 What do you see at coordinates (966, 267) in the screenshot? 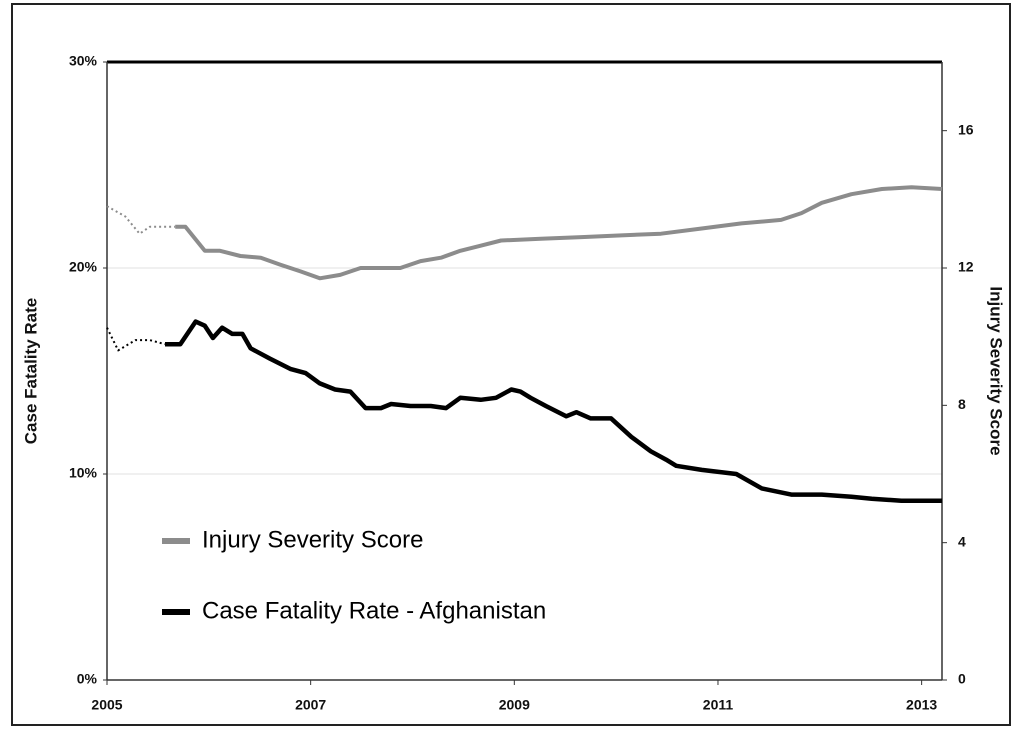
I see `y2-tick-label: 12` at bounding box center [966, 267].